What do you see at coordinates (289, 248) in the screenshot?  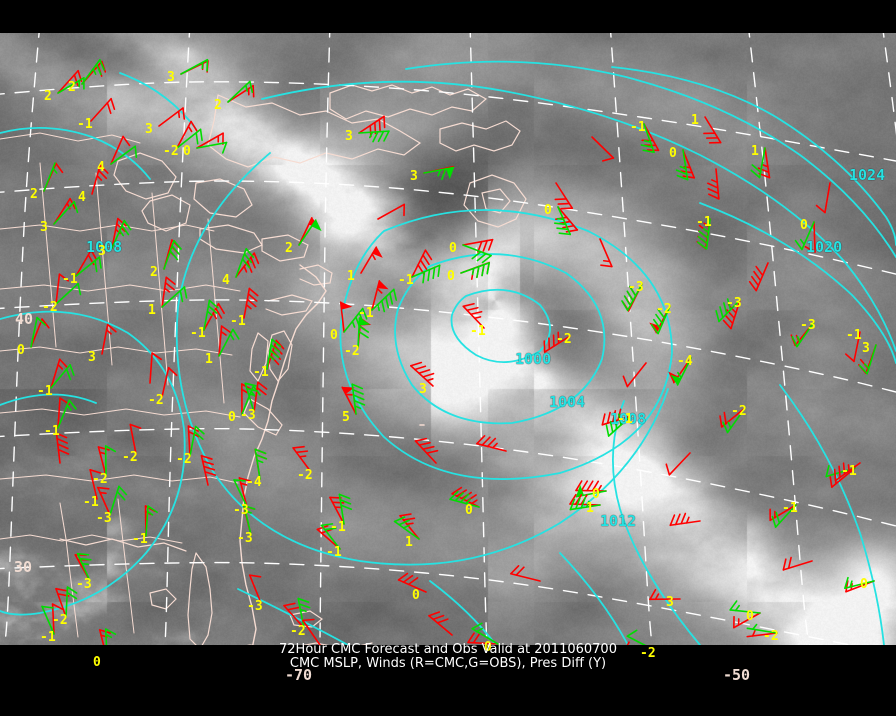 I see `pressure-diff-label-9: 2` at bounding box center [289, 248].